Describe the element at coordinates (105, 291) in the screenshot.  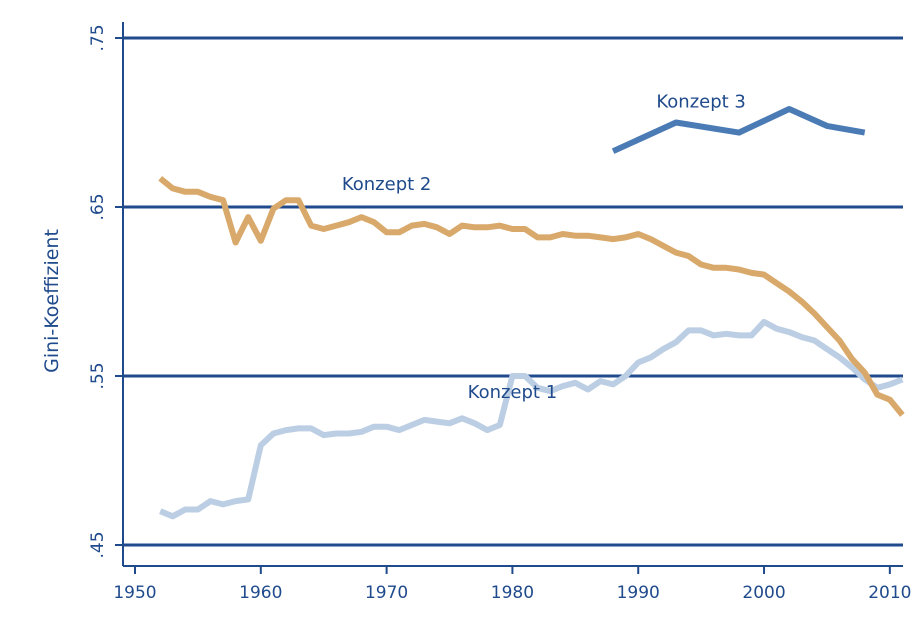
I see `y-ticks: .45 .55 .65 .75` at that location.